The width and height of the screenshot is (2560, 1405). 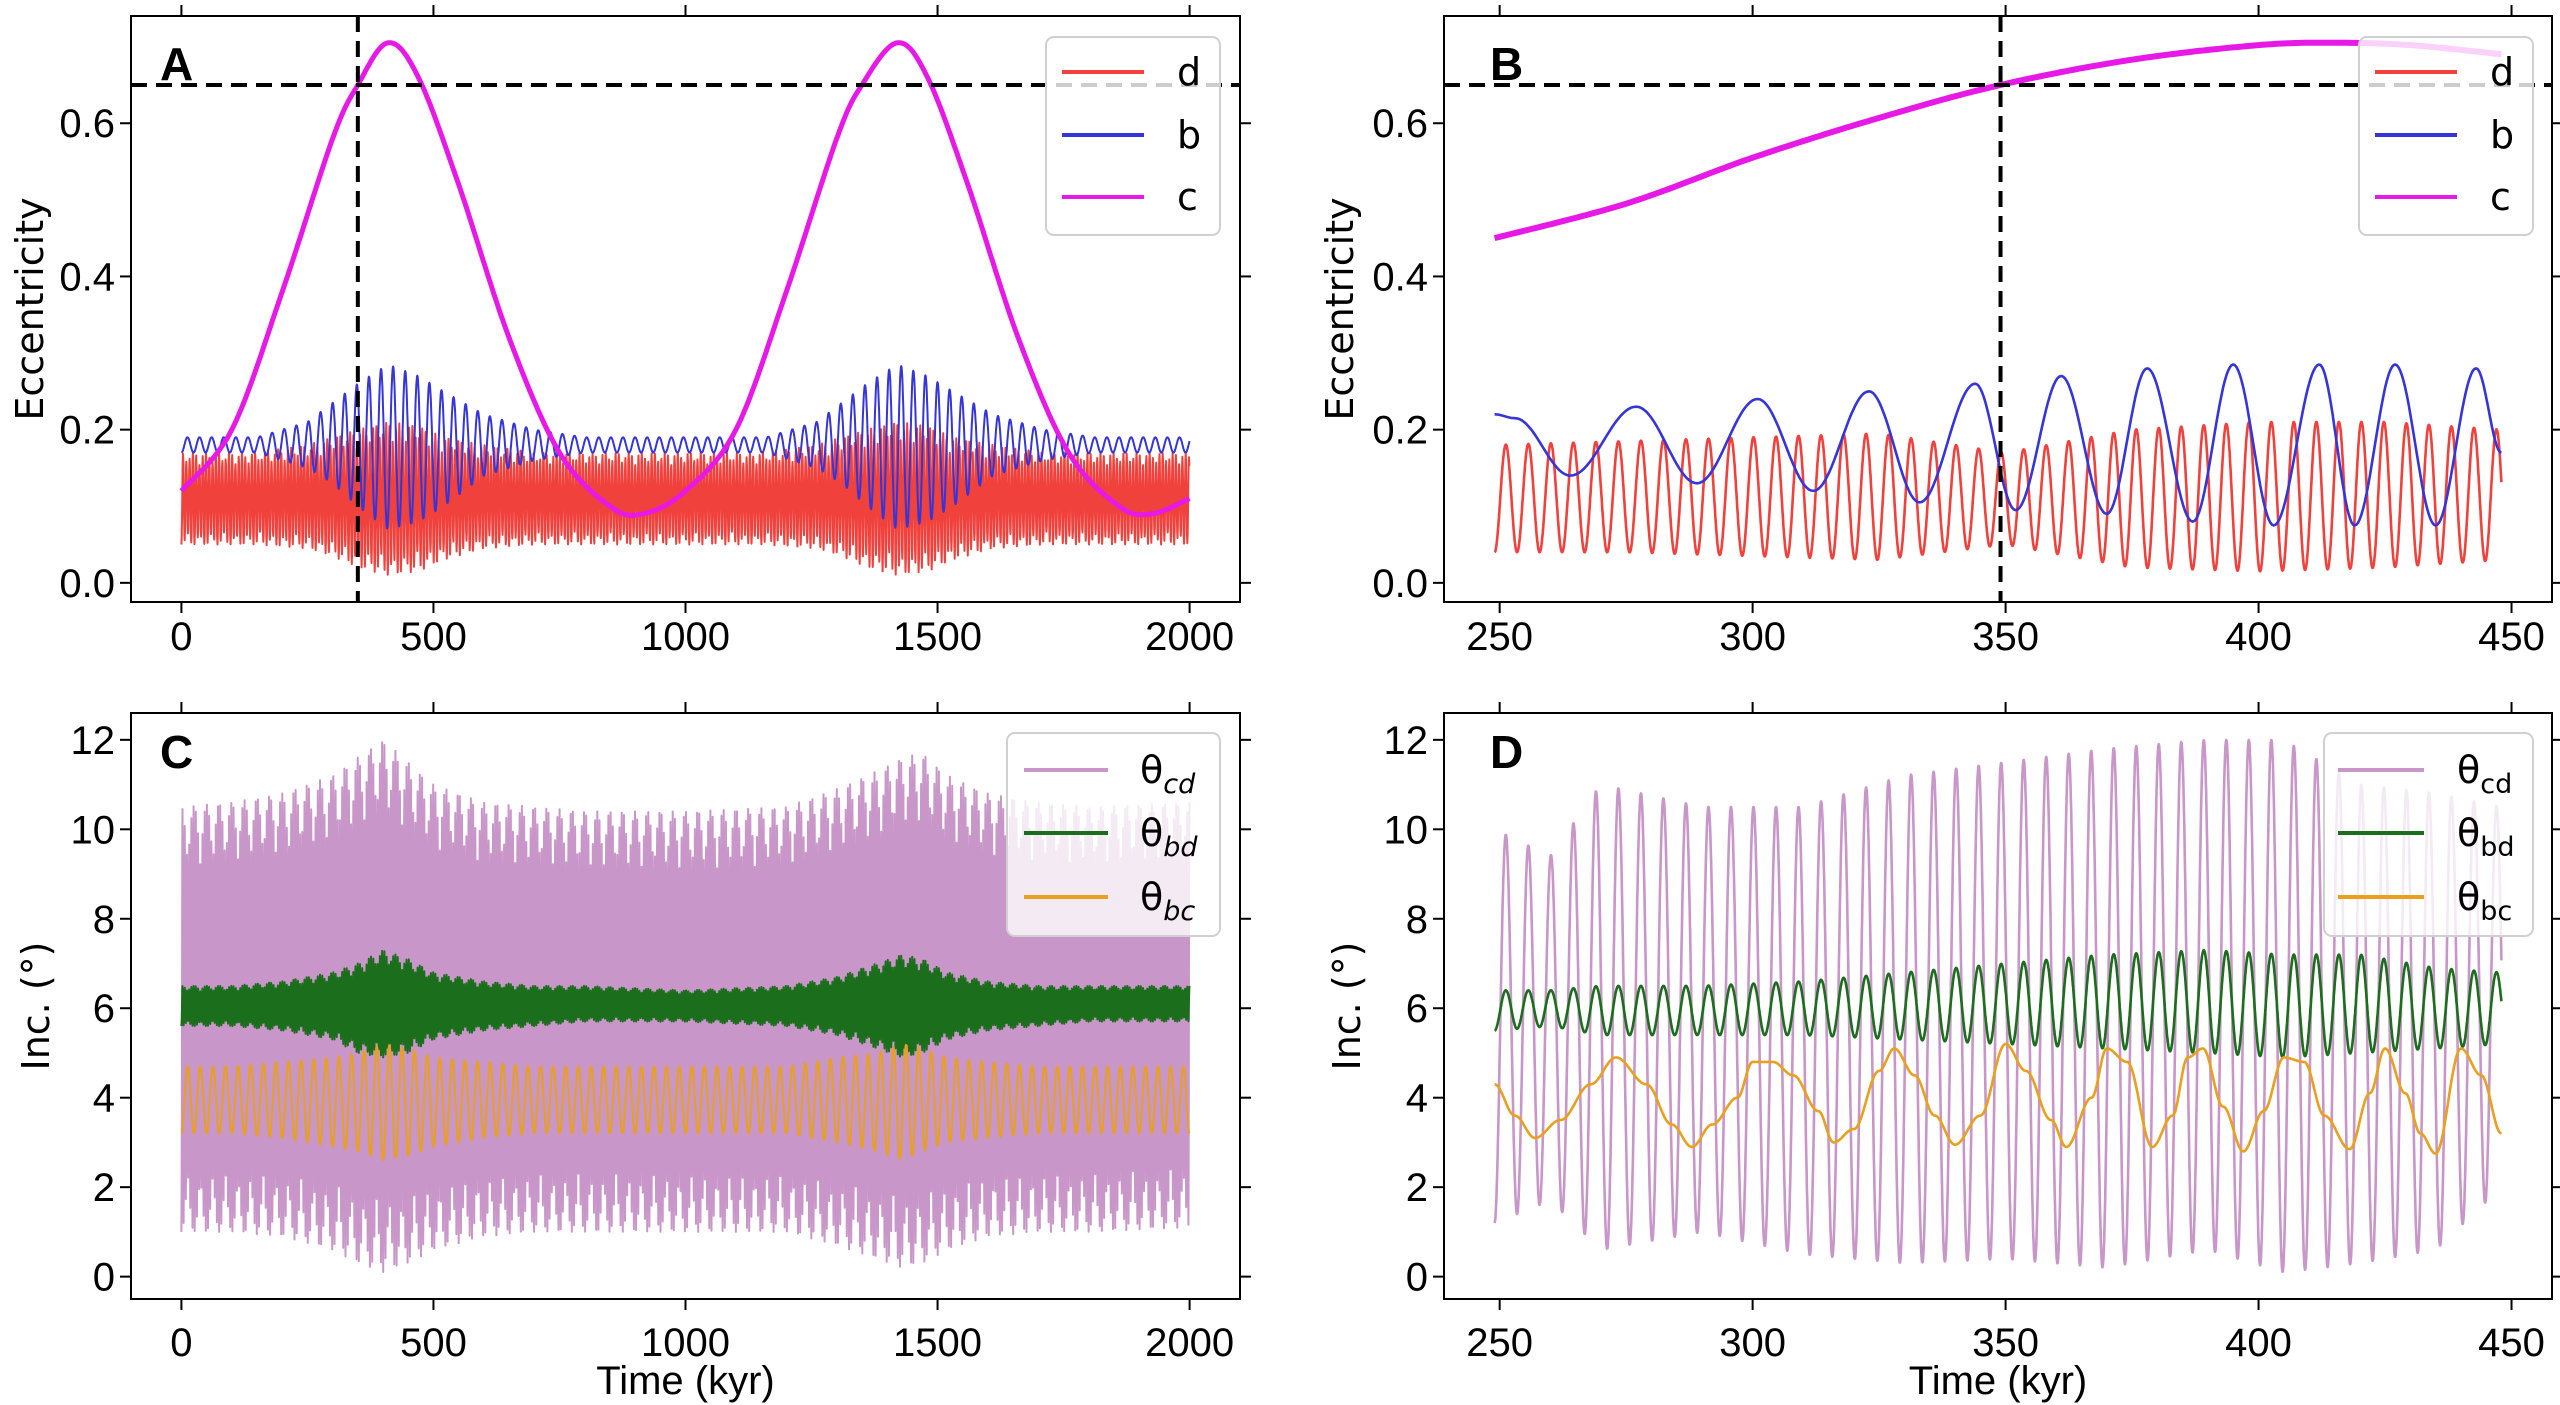 I want to click on series-b-line, so click(x=1998, y=445).